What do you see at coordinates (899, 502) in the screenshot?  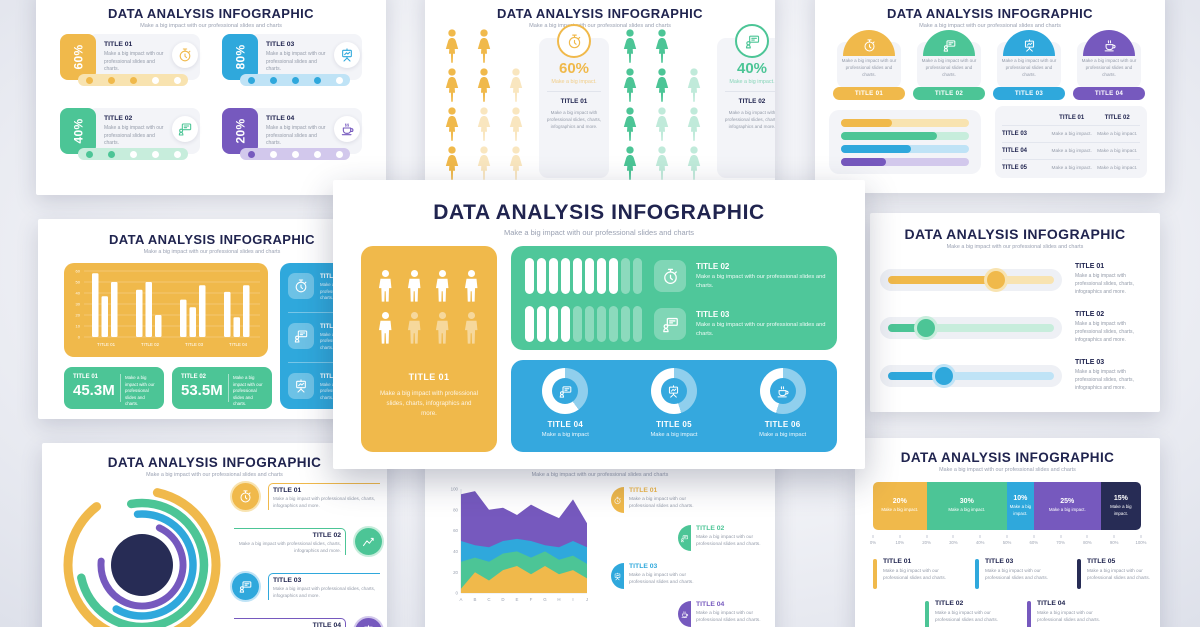 I see `segment-pct: 20%` at bounding box center [899, 502].